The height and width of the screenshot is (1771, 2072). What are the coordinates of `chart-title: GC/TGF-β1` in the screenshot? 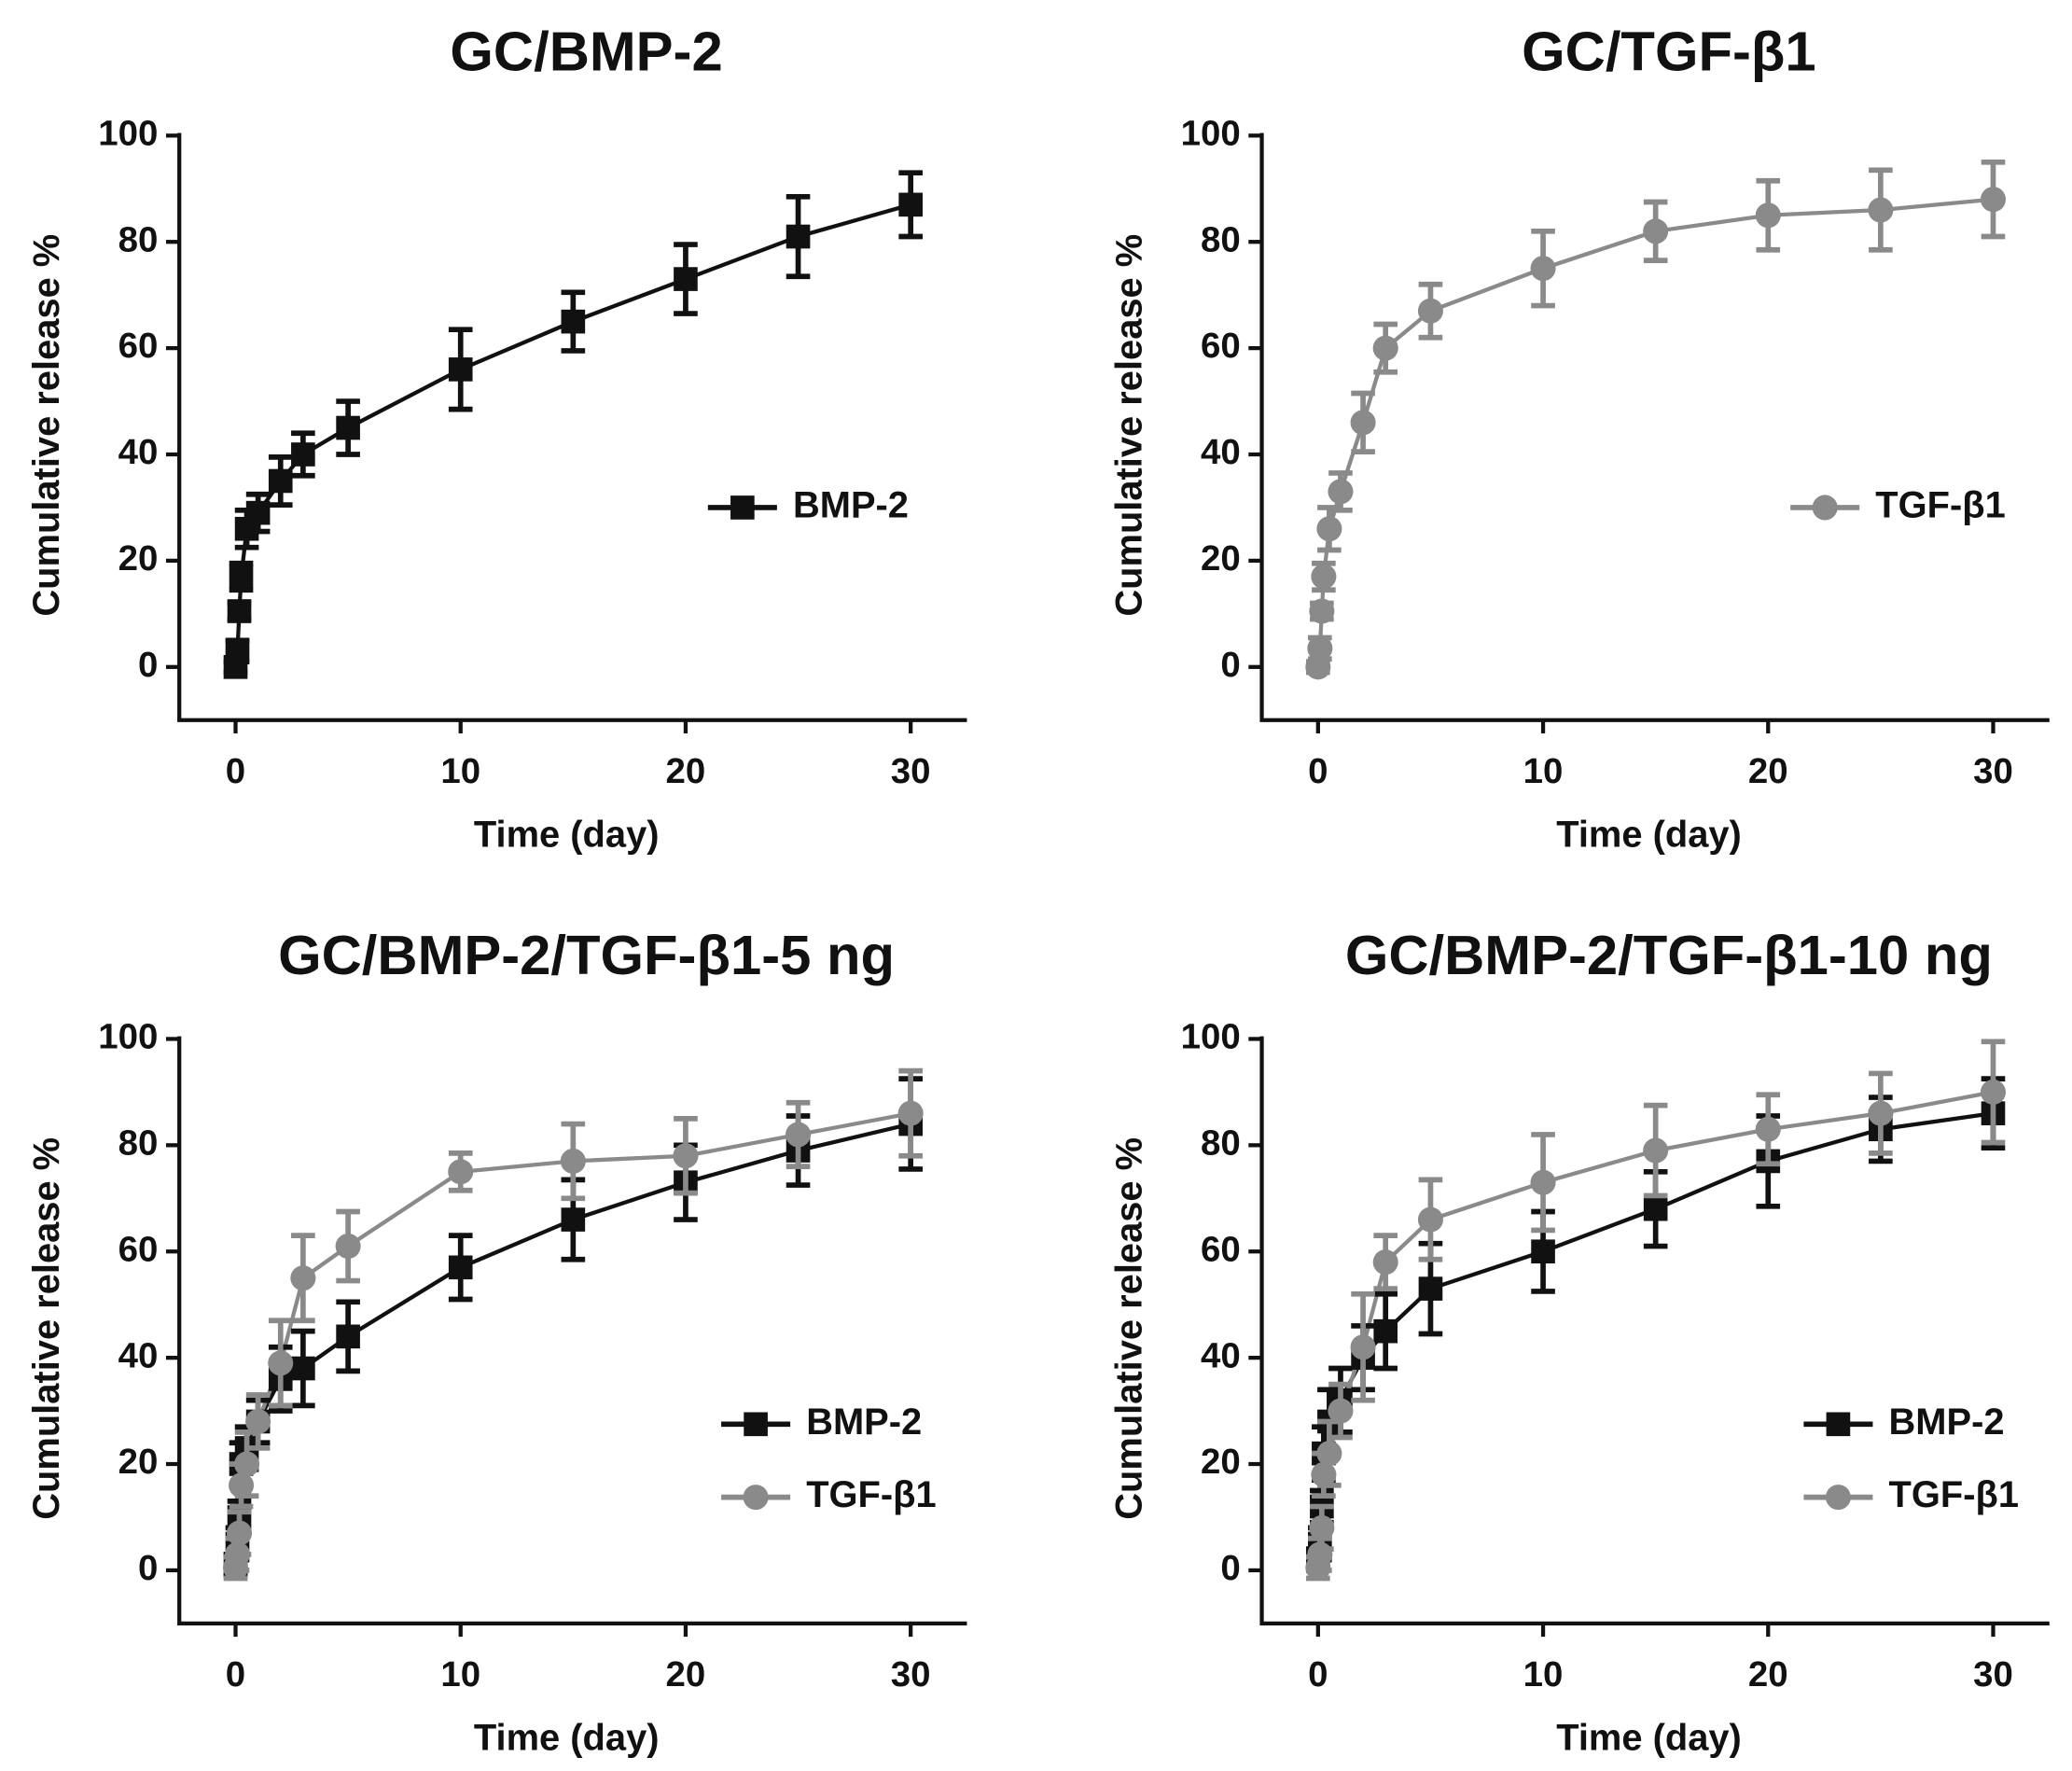 It's located at (1668, 52).